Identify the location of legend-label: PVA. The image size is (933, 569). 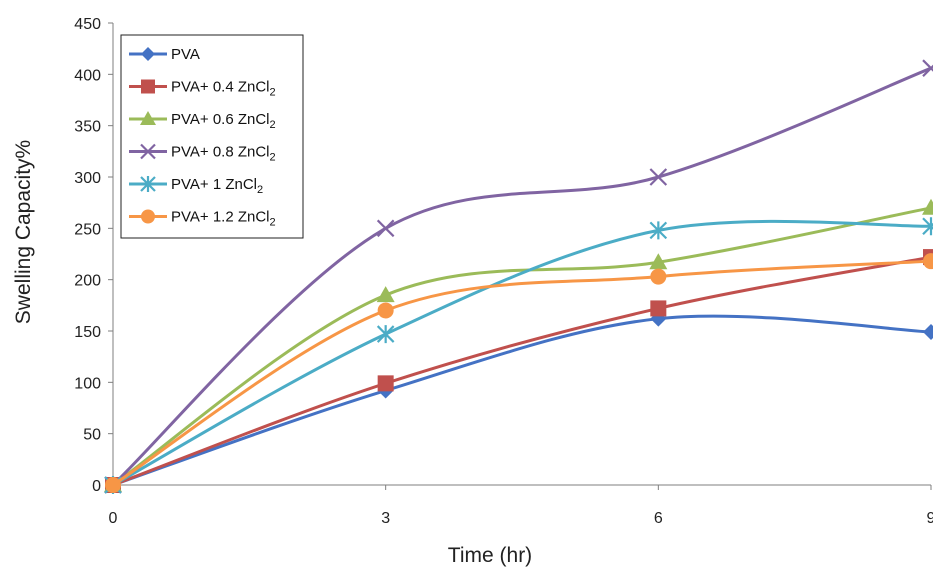
(185, 54).